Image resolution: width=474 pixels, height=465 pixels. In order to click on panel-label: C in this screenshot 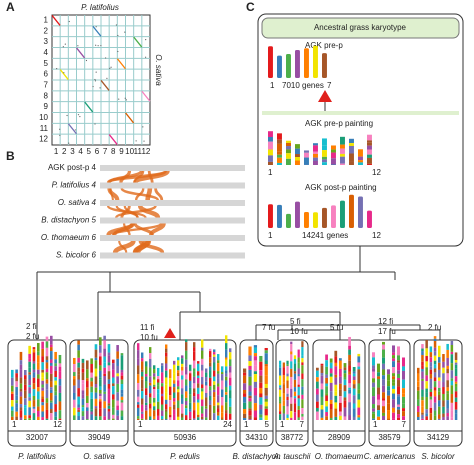, I will do `click(250, 7)`.